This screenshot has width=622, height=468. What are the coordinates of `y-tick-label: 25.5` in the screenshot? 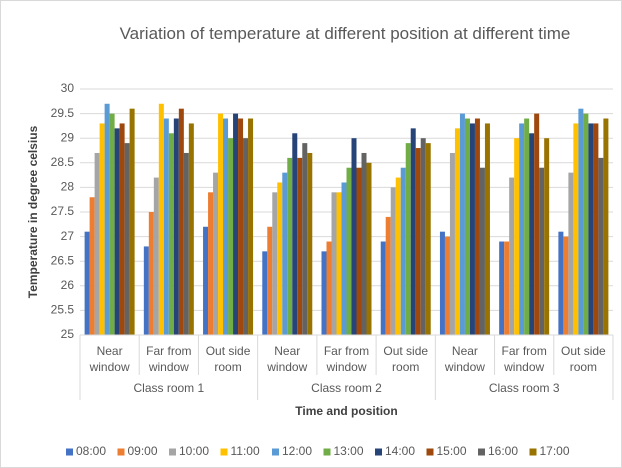 It's located at (63, 310).